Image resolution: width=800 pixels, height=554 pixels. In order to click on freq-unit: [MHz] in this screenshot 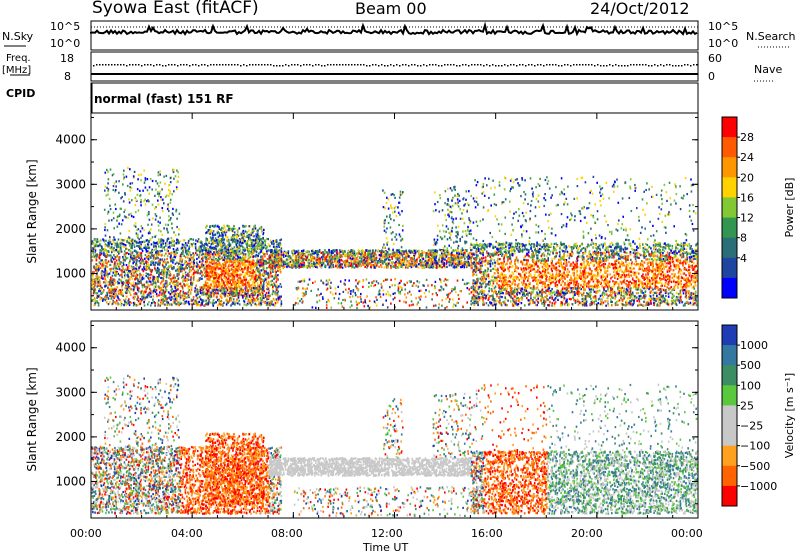, I will do `click(16, 70)`.